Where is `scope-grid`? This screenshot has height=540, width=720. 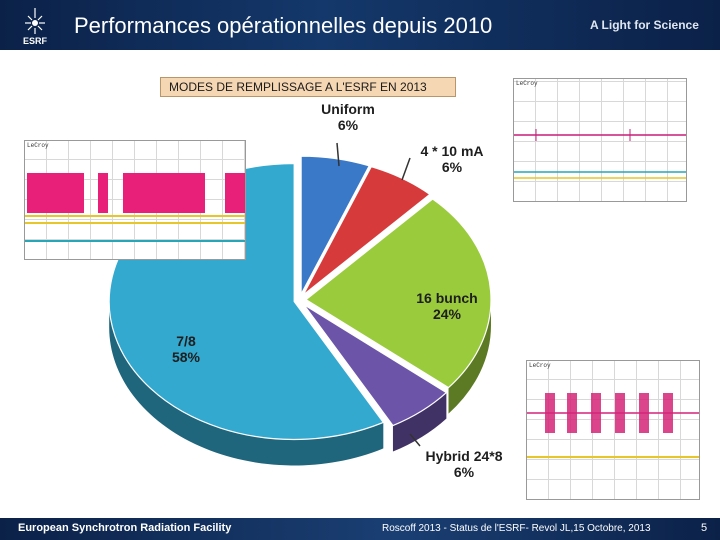
scope-grid is located at coordinates (600, 140).